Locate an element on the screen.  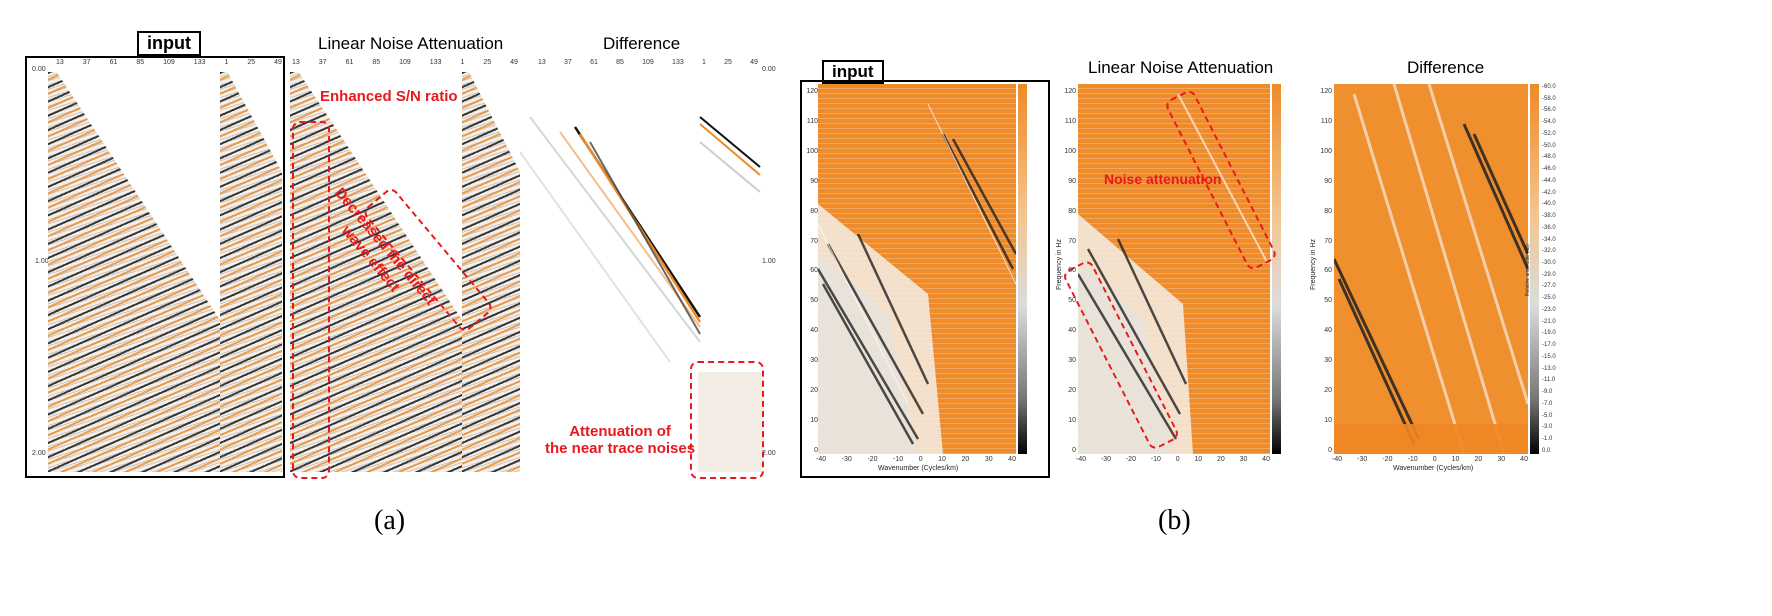
colorbar-tick: -29.0 is located at coordinates (1549, 274).